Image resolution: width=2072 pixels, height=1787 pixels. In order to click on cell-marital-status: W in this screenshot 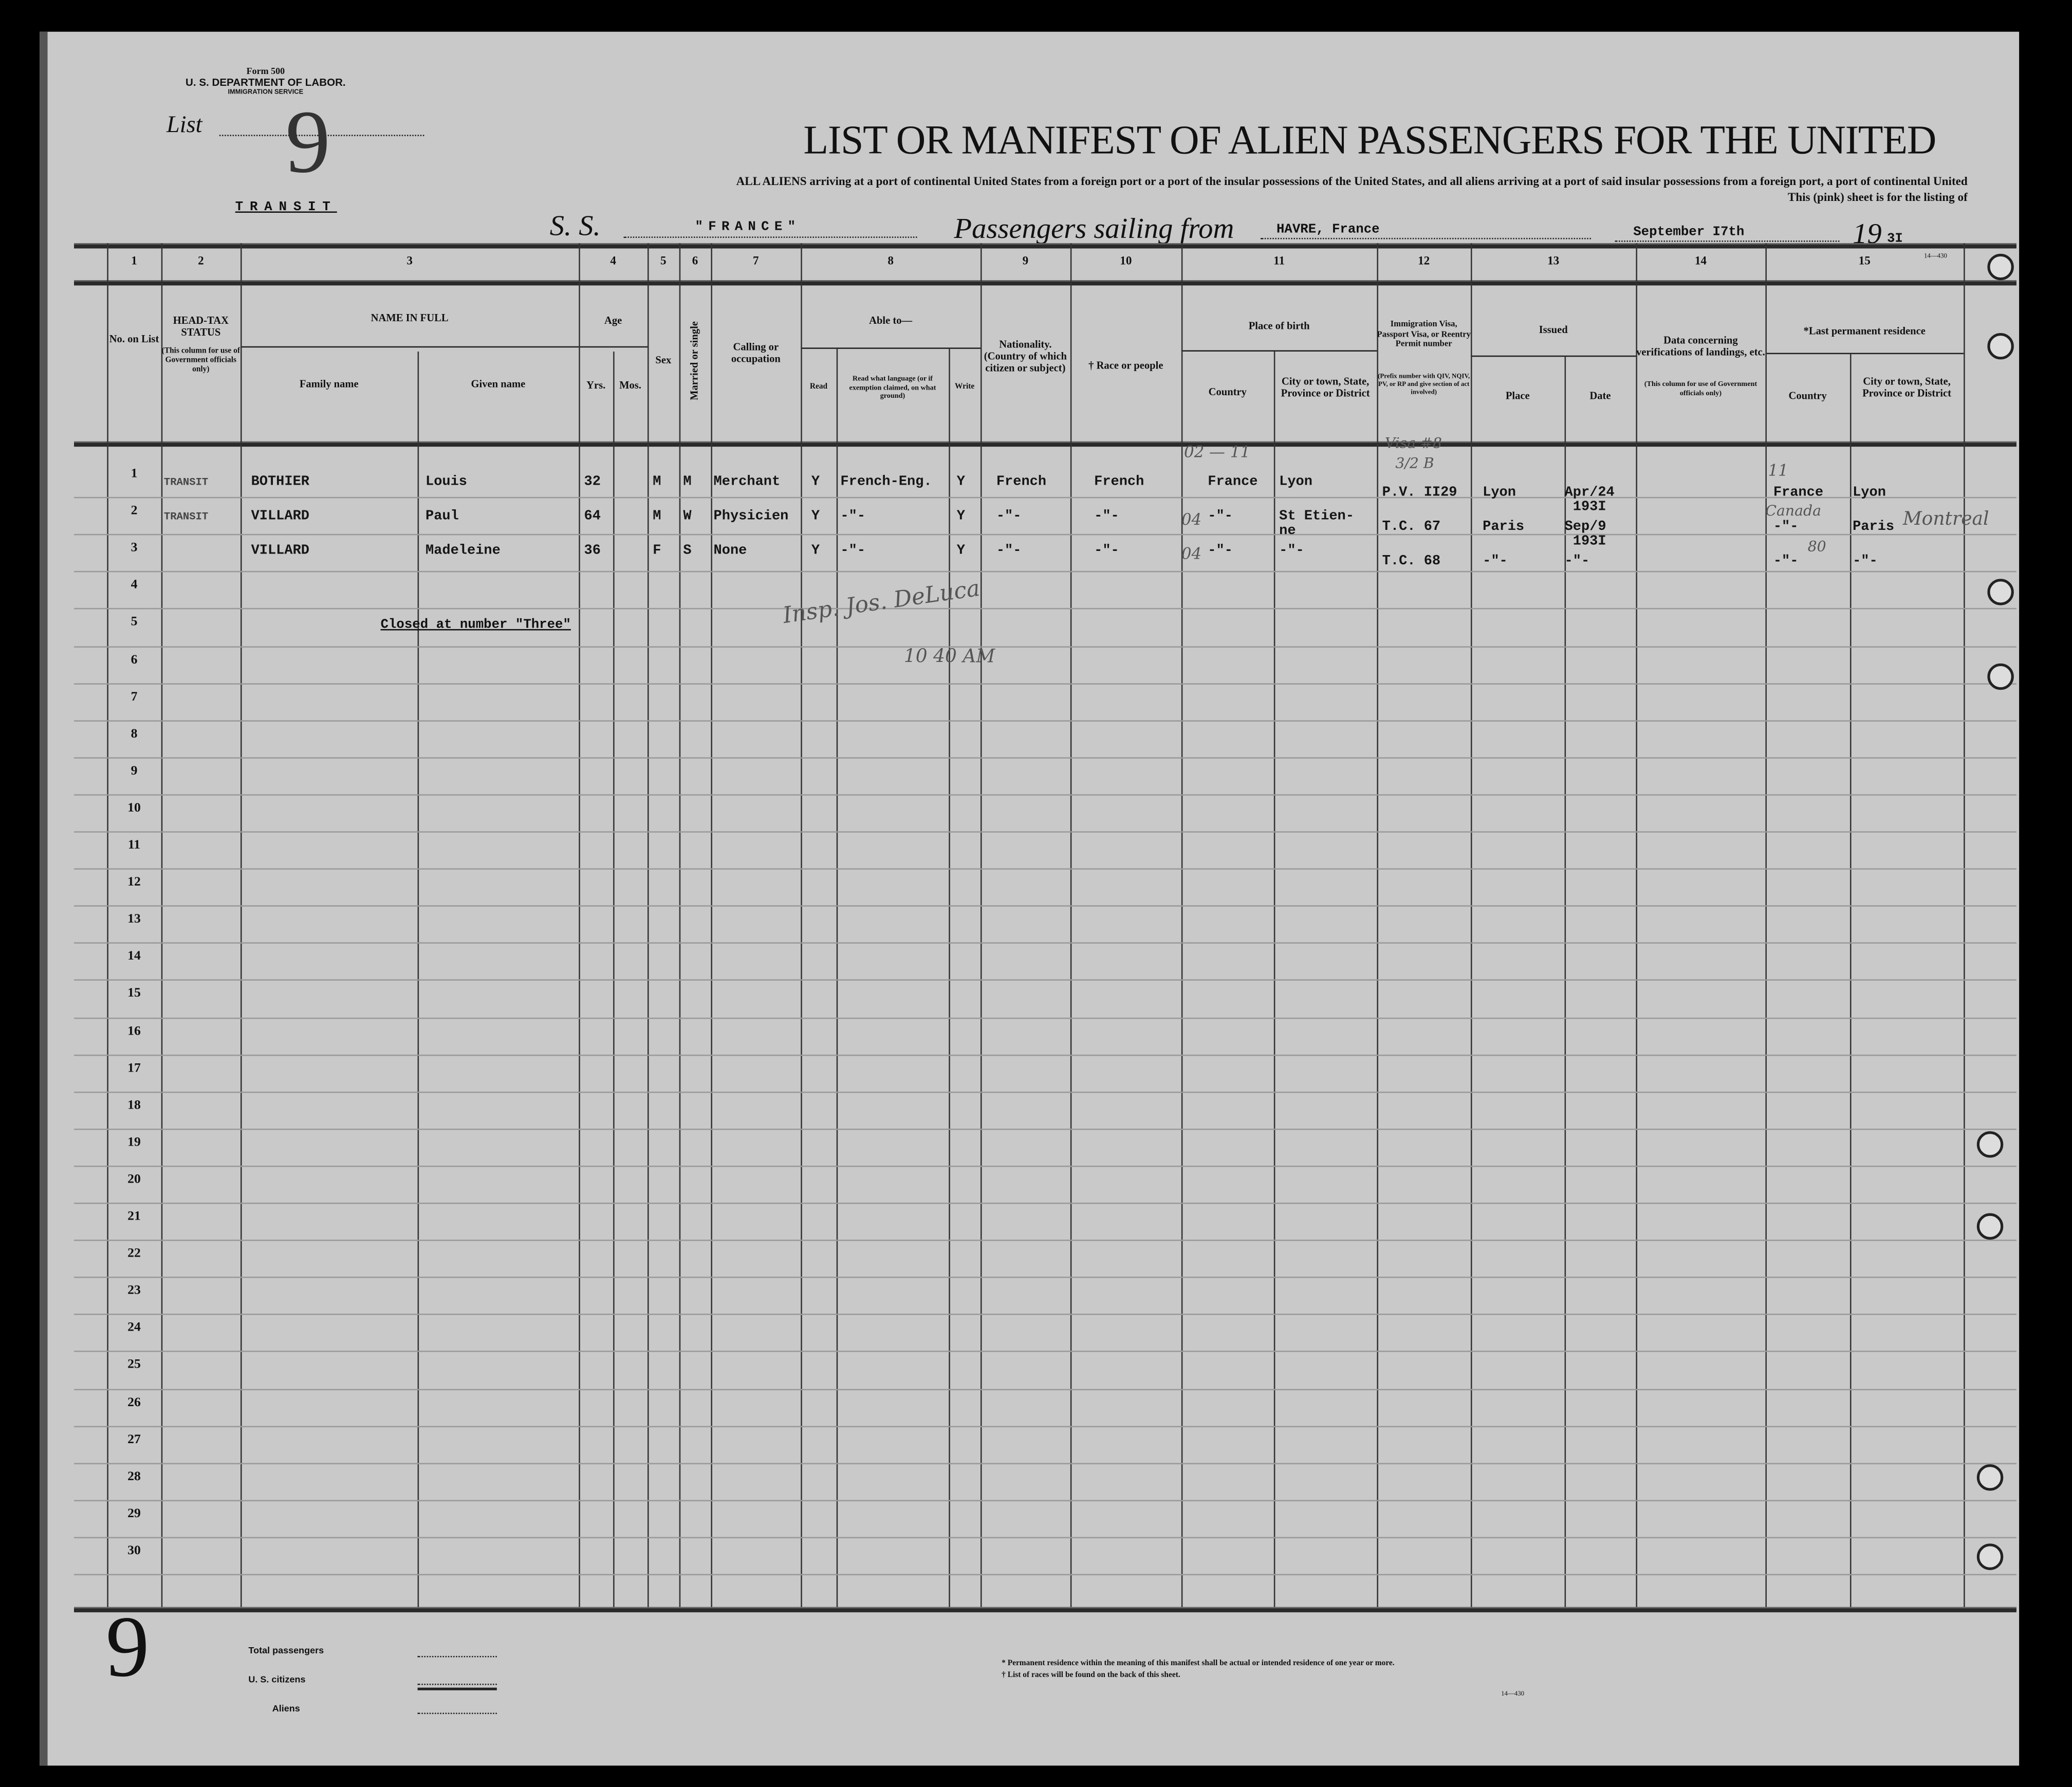, I will do `click(687, 516)`.